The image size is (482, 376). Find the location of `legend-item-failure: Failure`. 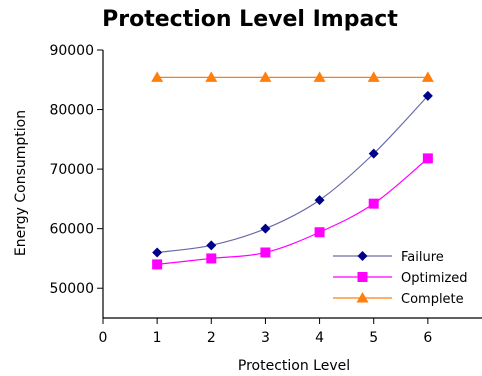

legend-item-failure: Failure is located at coordinates (388, 257).